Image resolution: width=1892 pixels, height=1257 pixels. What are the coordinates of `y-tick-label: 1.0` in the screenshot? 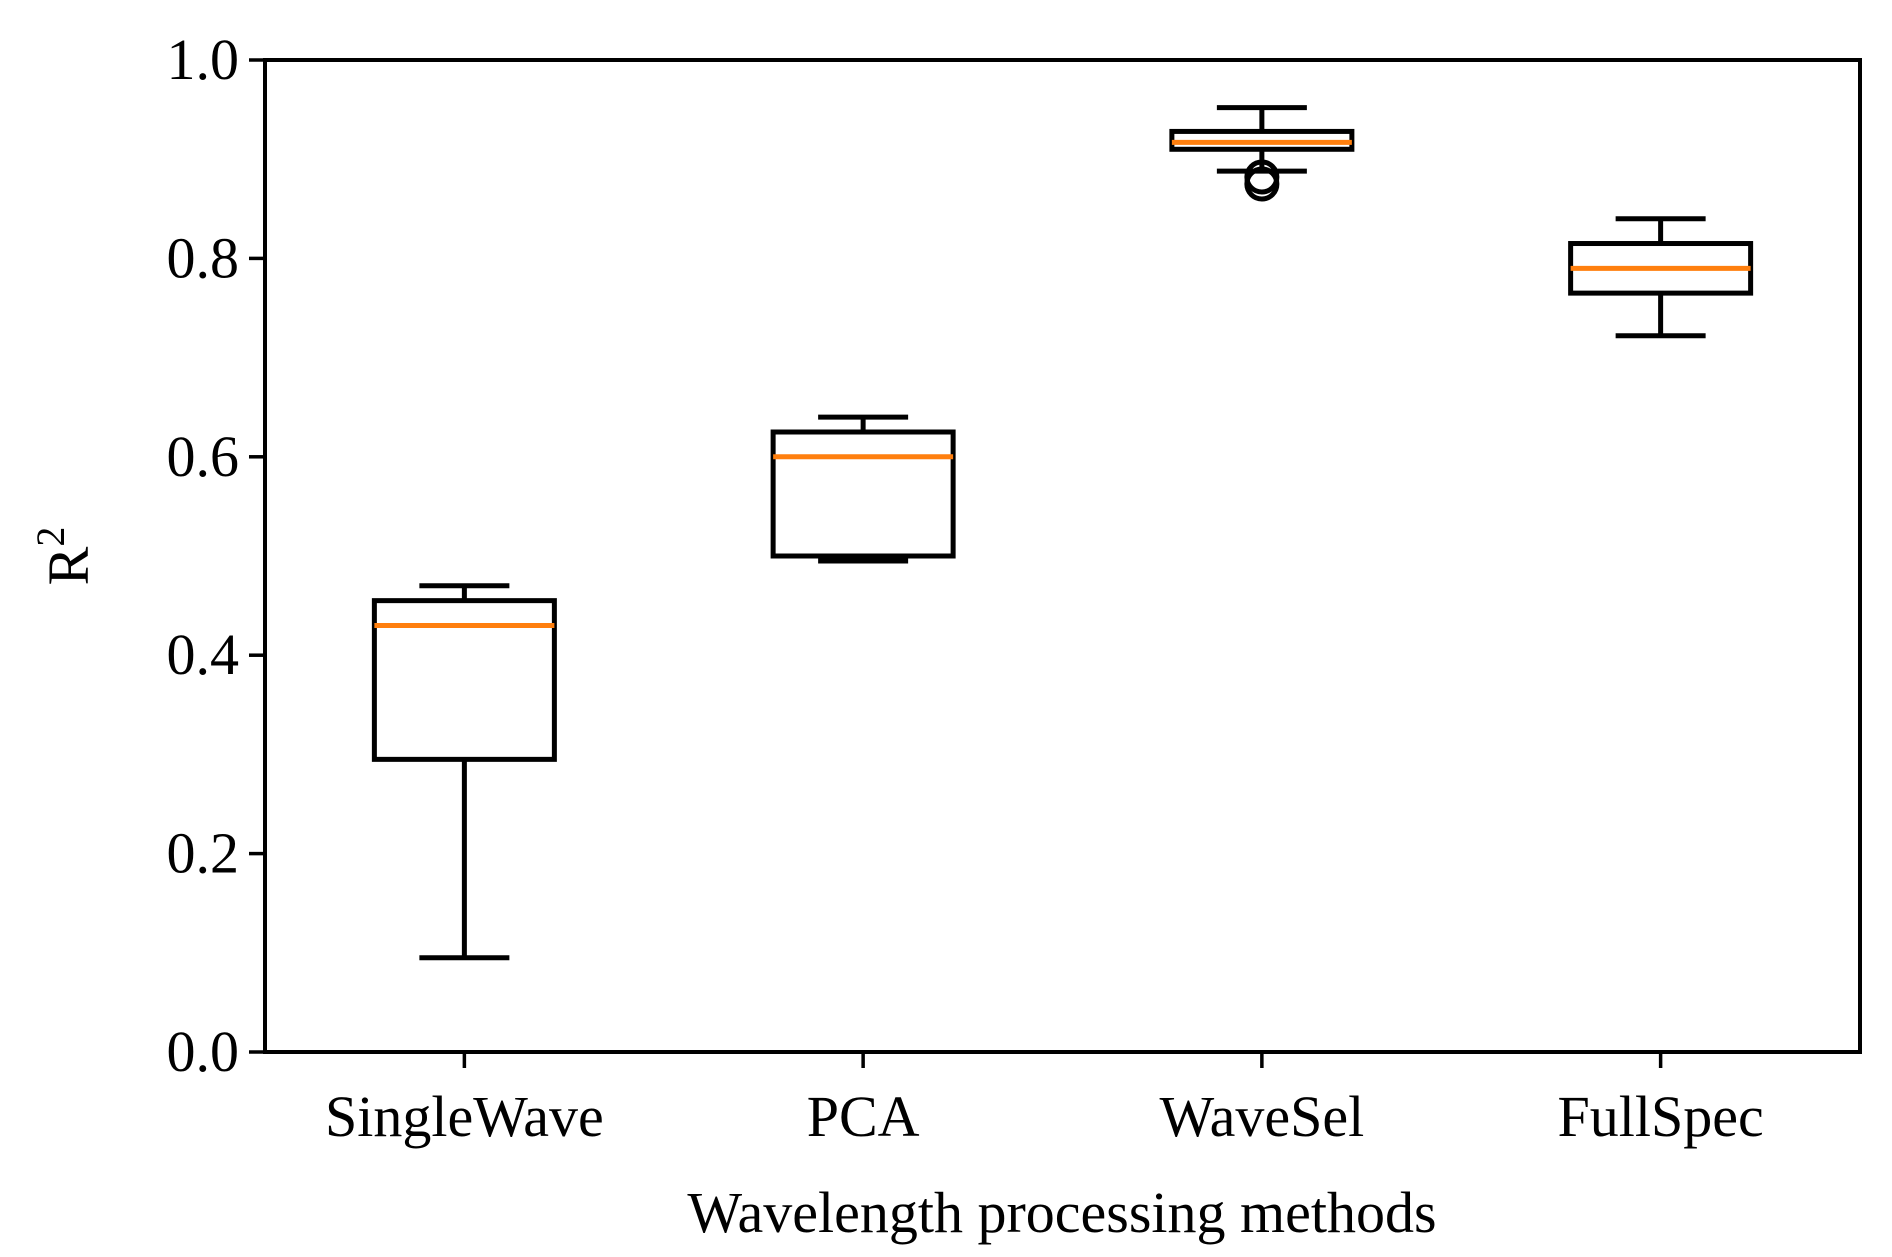 It's located at (203, 59).